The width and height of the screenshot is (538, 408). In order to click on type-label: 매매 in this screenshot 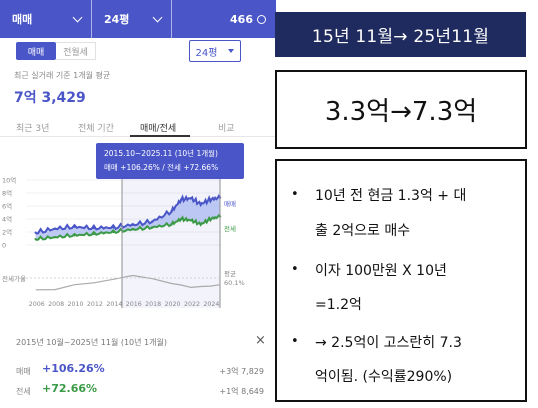, I will do `click(22, 19)`.